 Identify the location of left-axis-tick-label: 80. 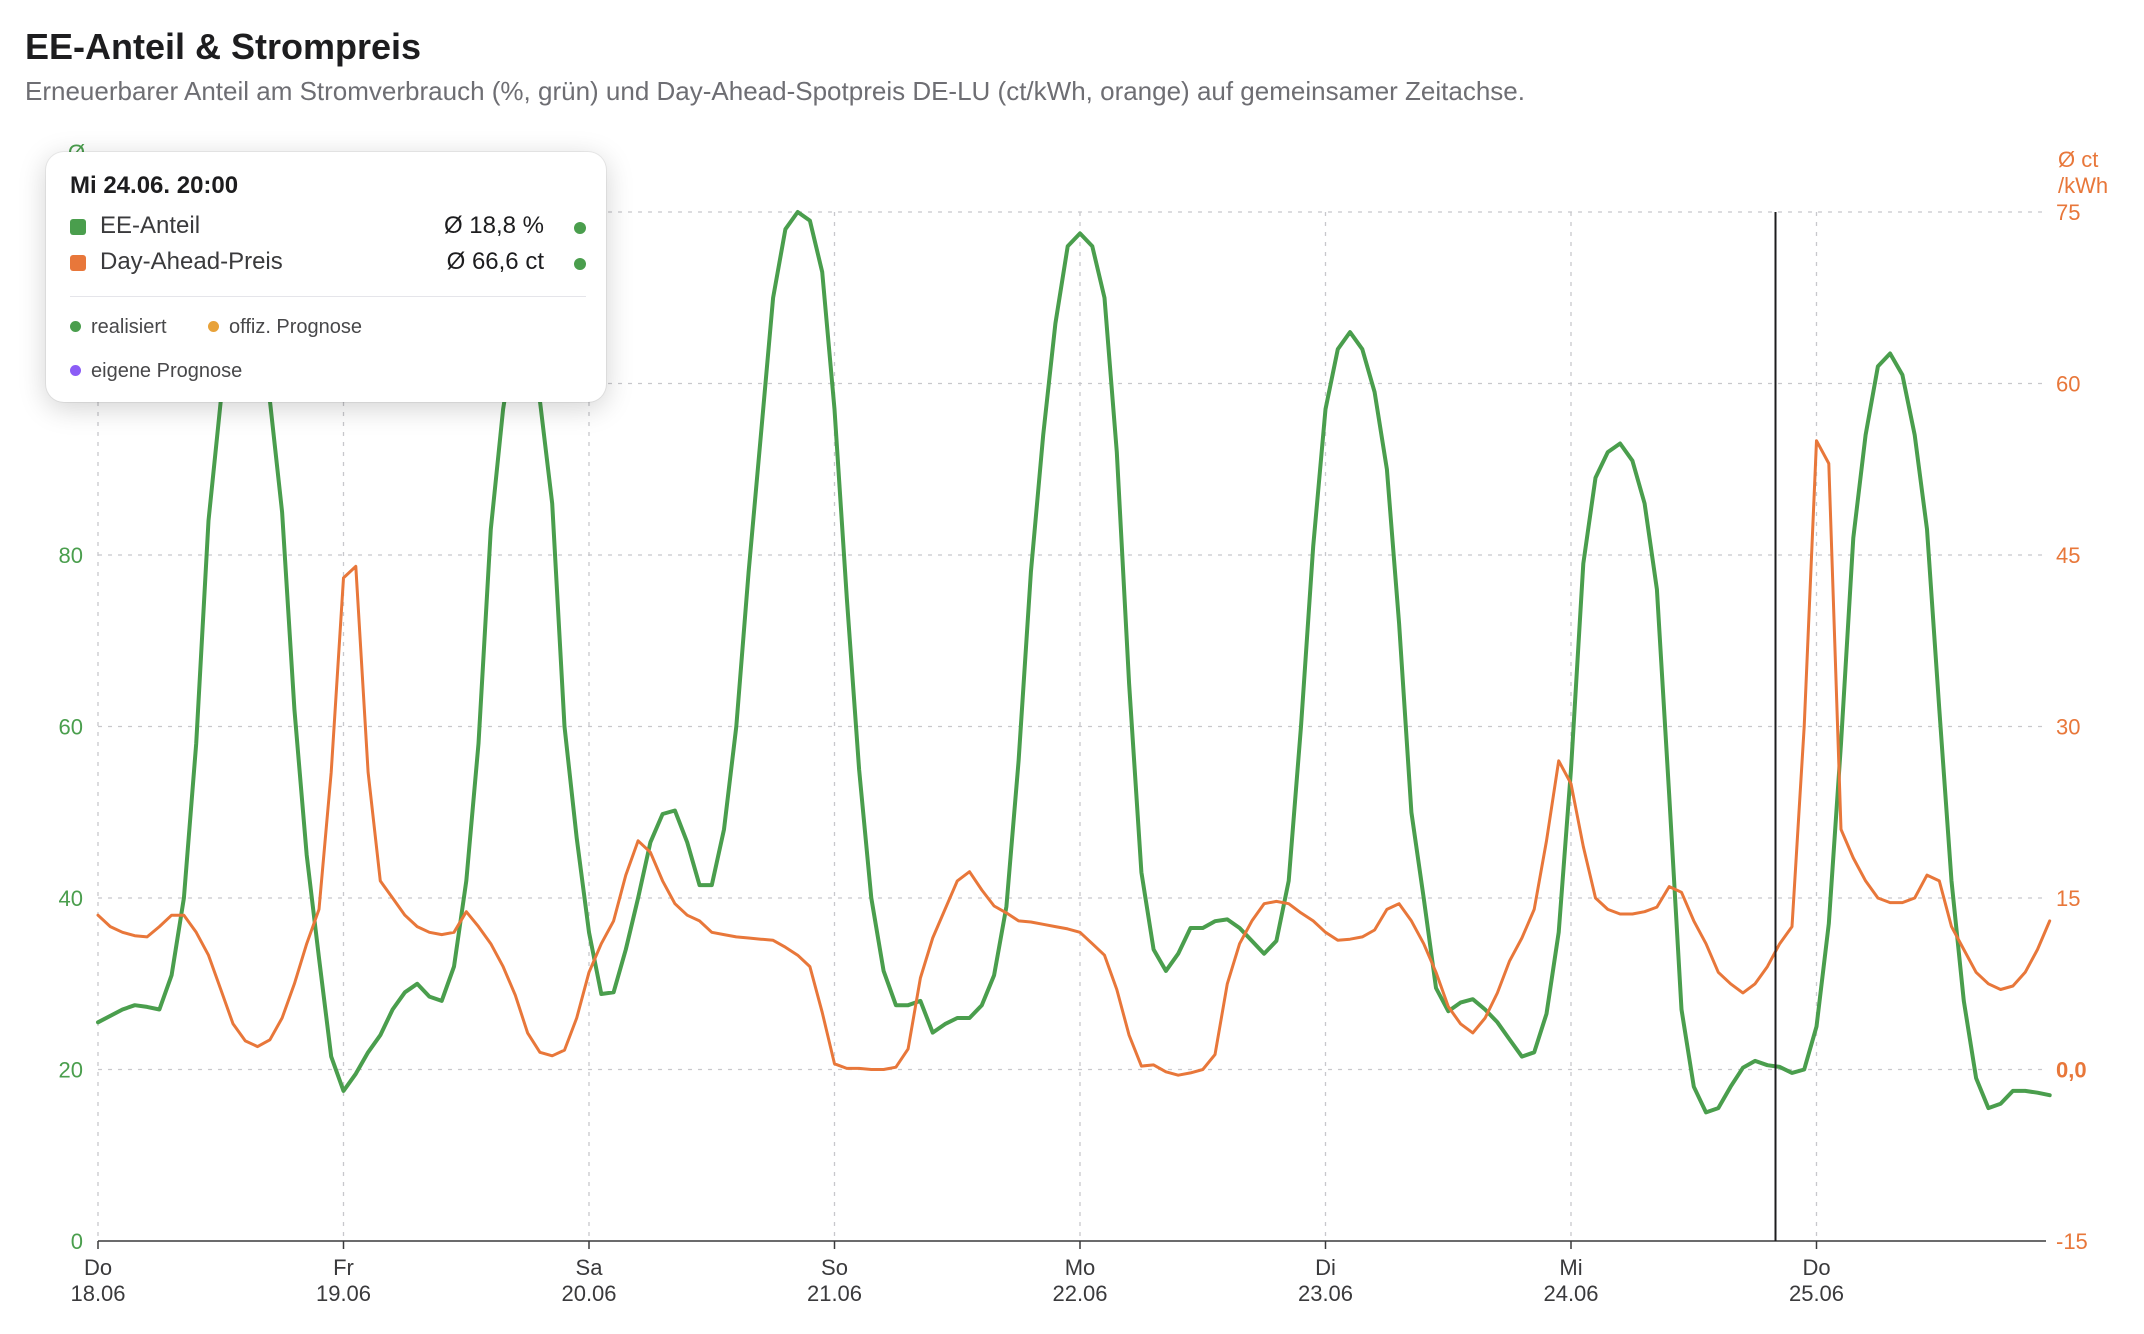
(71, 555).